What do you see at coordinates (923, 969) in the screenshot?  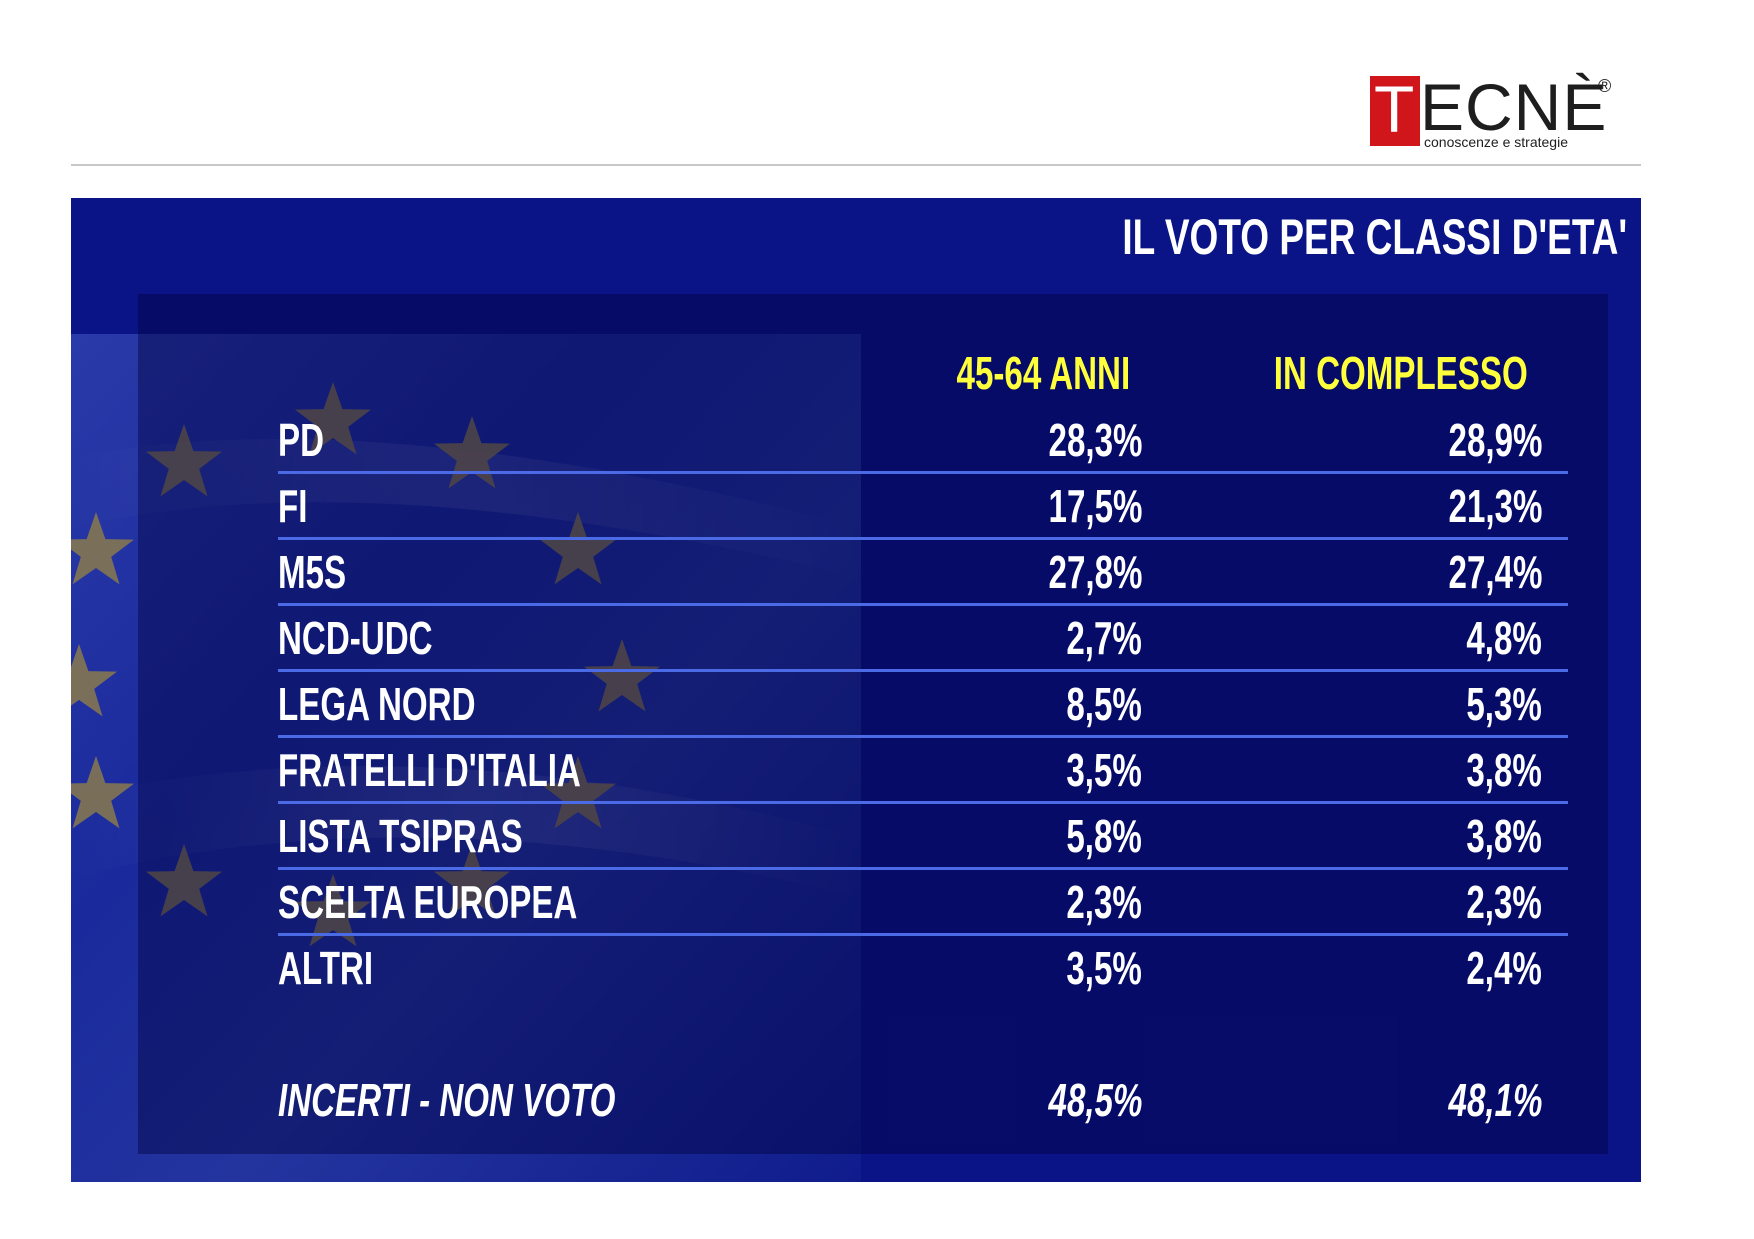 I see `table-row: ALTRI 3,5% 2,4%` at bounding box center [923, 969].